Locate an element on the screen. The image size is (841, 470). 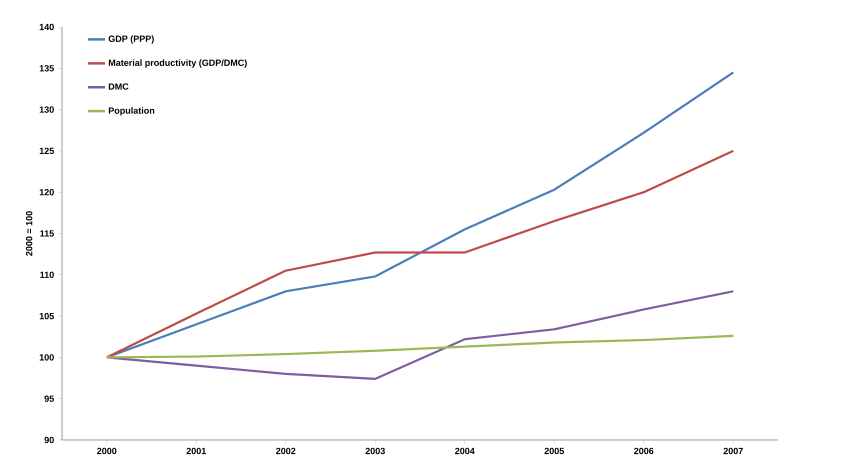
y-tick-label: 120 is located at coordinates (47, 192).